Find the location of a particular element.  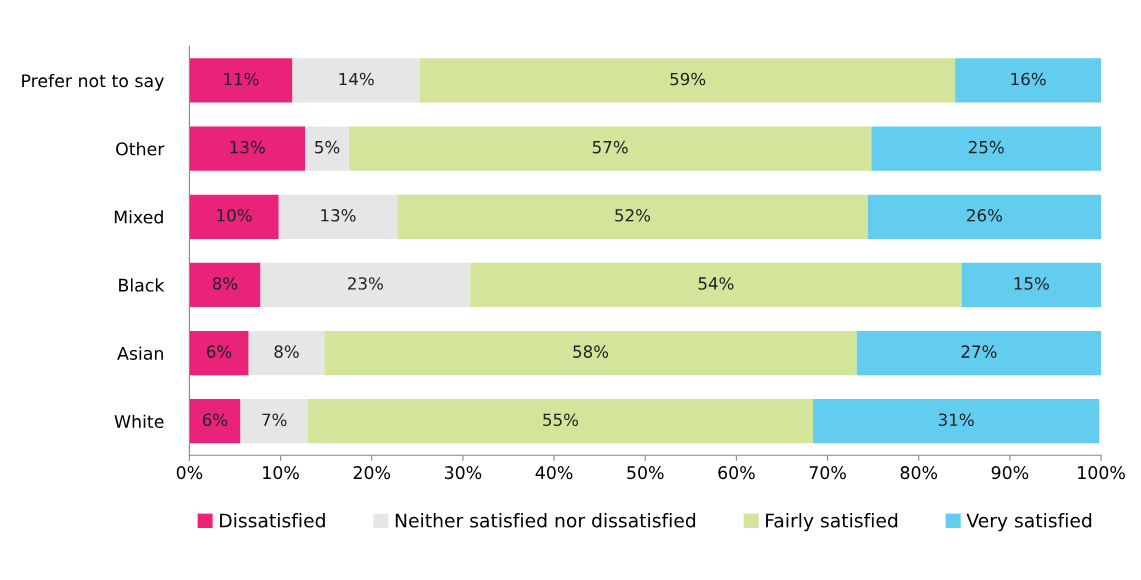

data-label: 25% is located at coordinates (986, 147).